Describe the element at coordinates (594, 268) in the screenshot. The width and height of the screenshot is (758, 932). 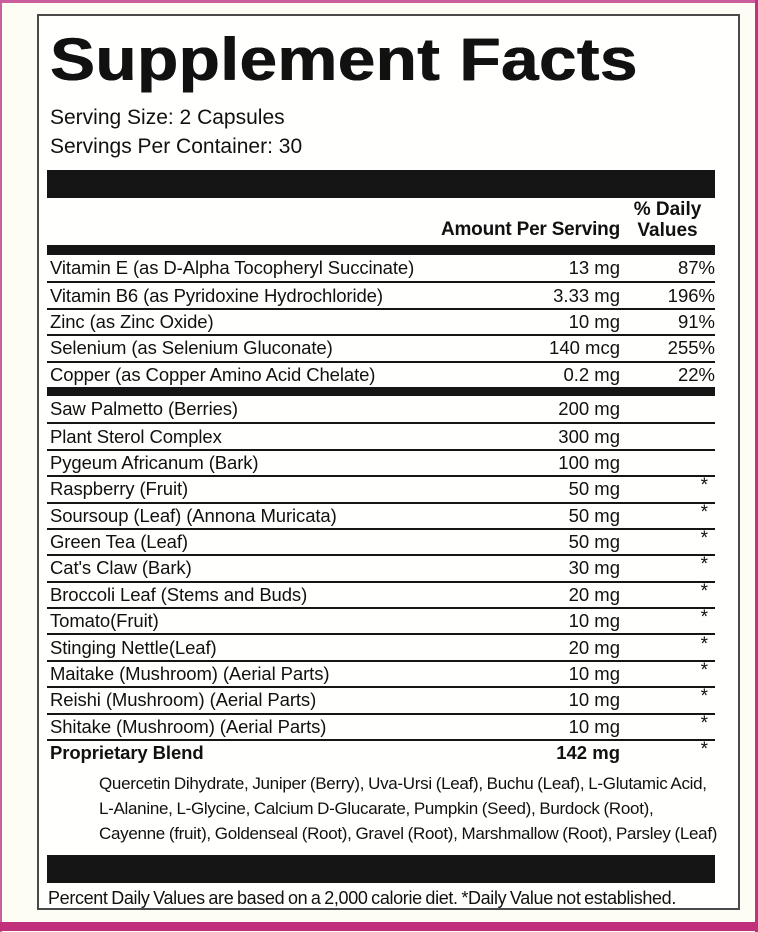
I see `amount-value: 13 mg` at that location.